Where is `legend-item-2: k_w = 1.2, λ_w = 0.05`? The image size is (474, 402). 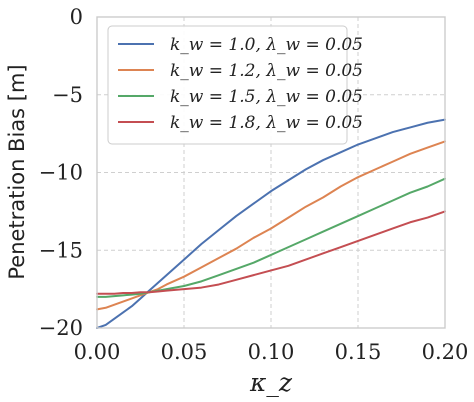 legend-item-2: k_w = 1.2, λ_w = 0.05 is located at coordinates (240, 71).